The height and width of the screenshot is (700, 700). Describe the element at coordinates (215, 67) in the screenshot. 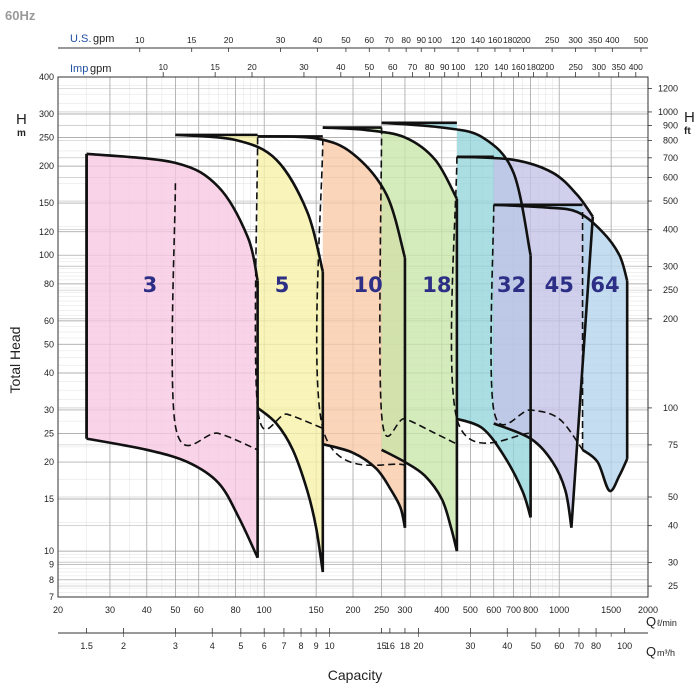

I see `tick-label-imp-gpm: 15` at that location.